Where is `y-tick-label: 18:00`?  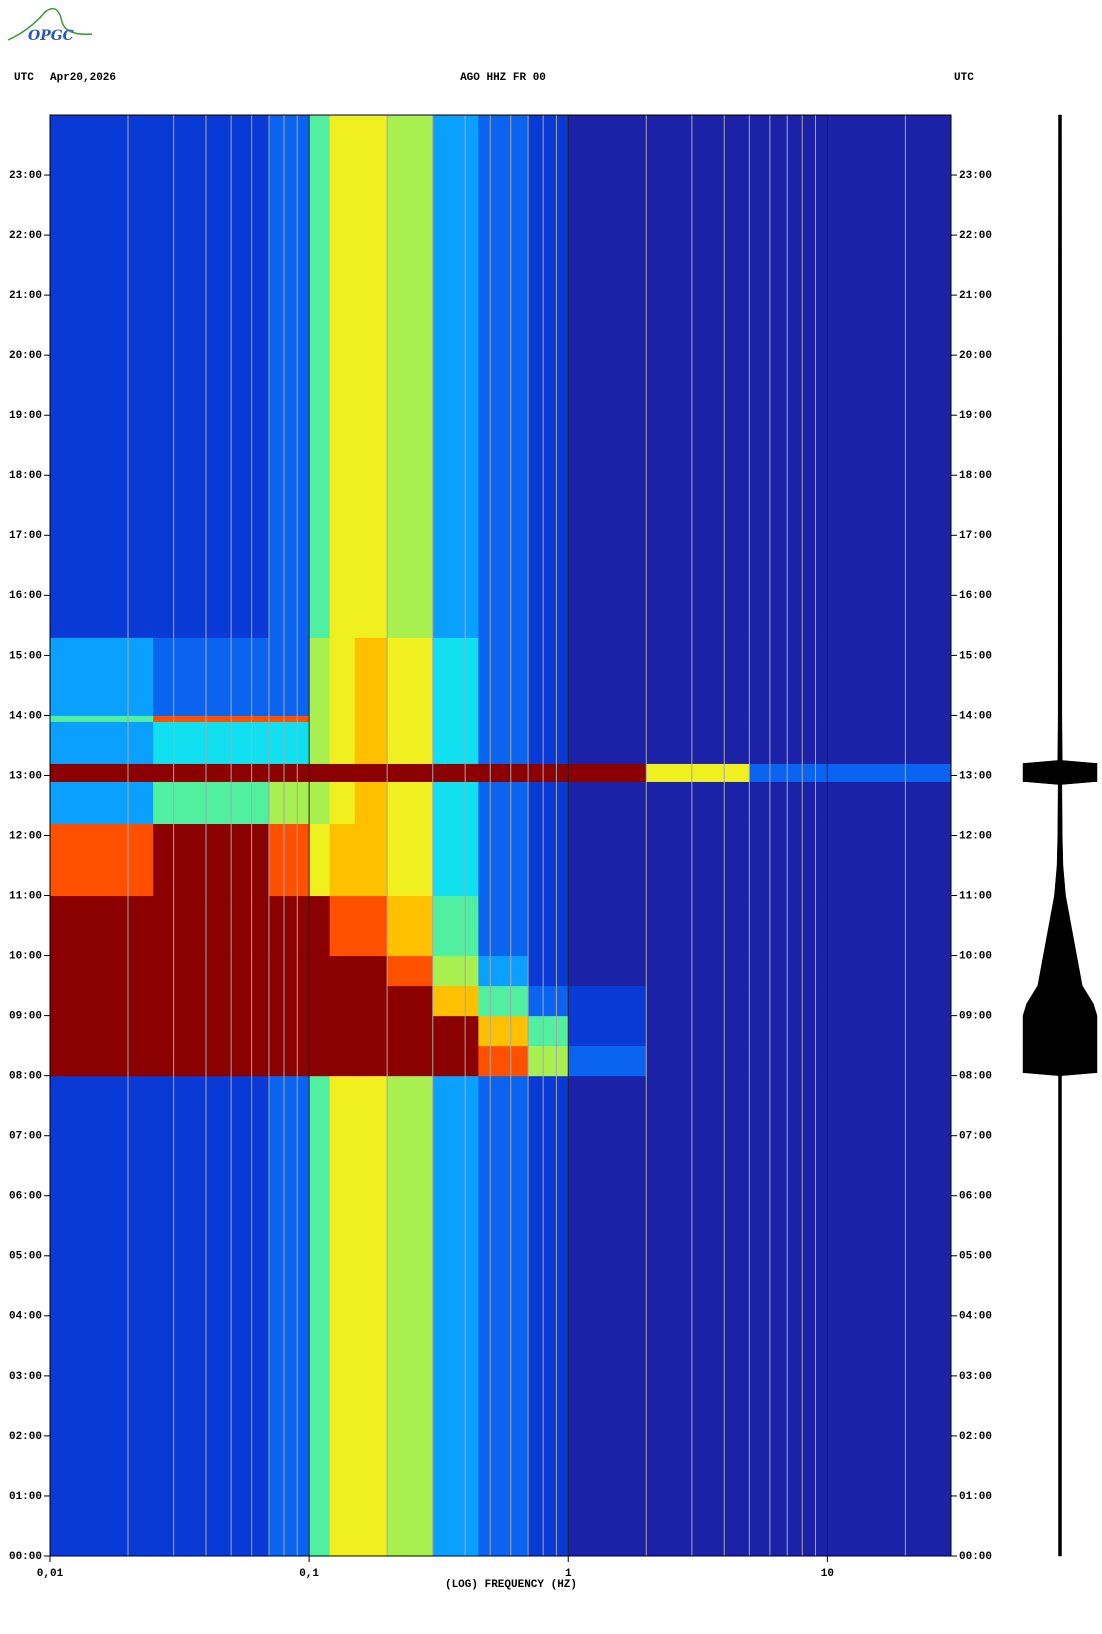 y-tick-label: 18:00 is located at coordinates (975, 476).